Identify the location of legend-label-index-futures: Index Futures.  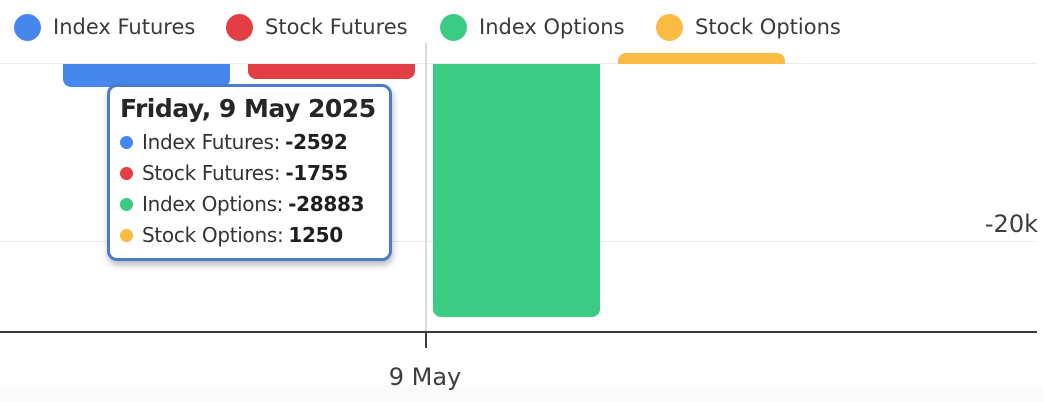
(124, 27).